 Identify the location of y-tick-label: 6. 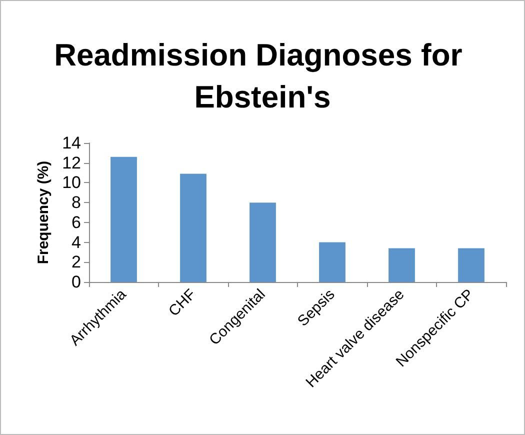
(76, 222).